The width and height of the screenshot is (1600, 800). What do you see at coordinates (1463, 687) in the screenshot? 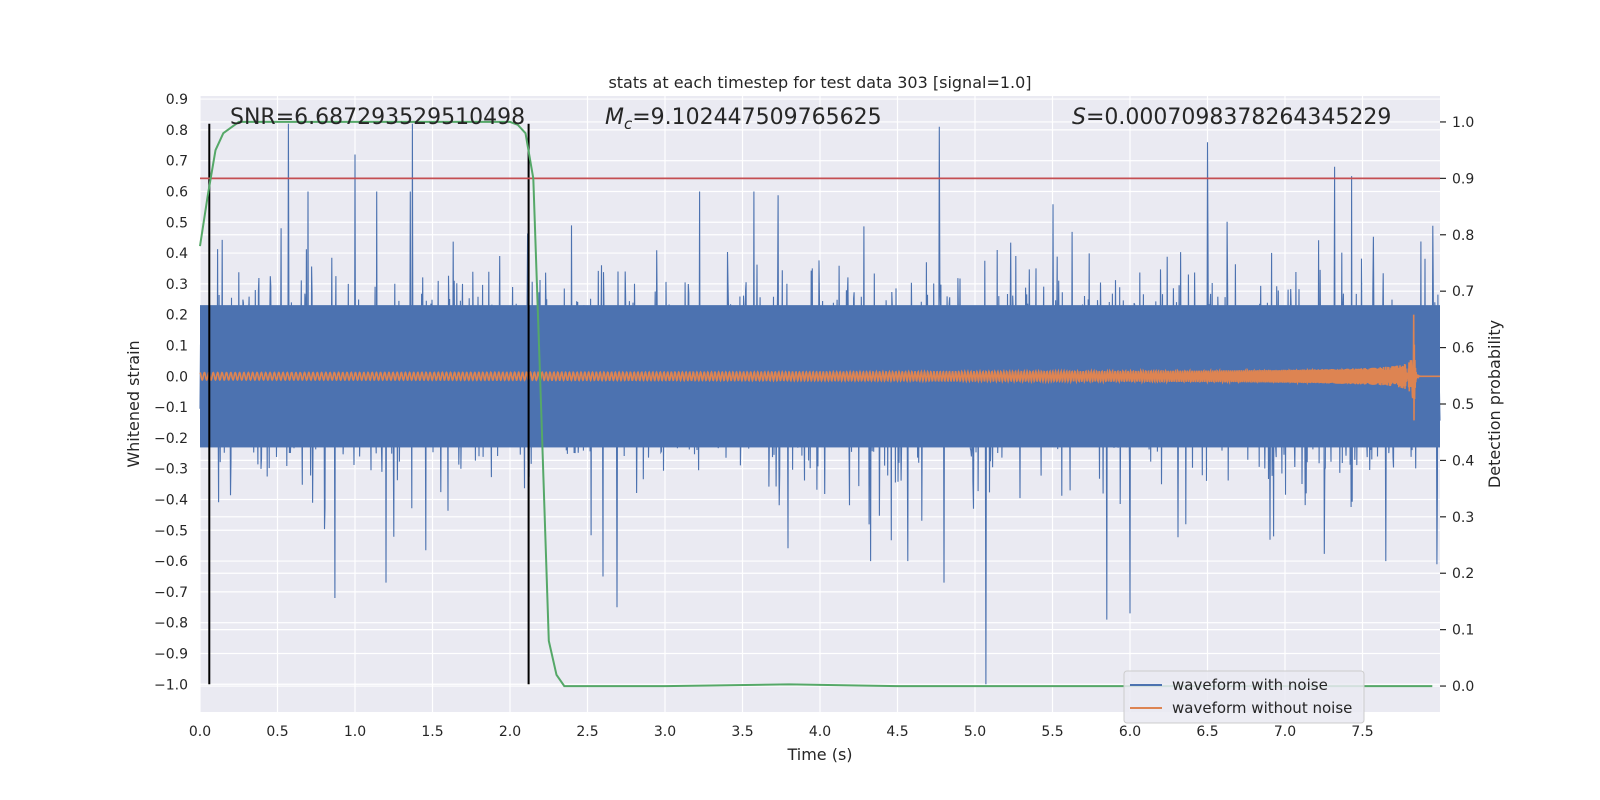
I see `y2-tick-label-10: 0.0` at bounding box center [1463, 687].